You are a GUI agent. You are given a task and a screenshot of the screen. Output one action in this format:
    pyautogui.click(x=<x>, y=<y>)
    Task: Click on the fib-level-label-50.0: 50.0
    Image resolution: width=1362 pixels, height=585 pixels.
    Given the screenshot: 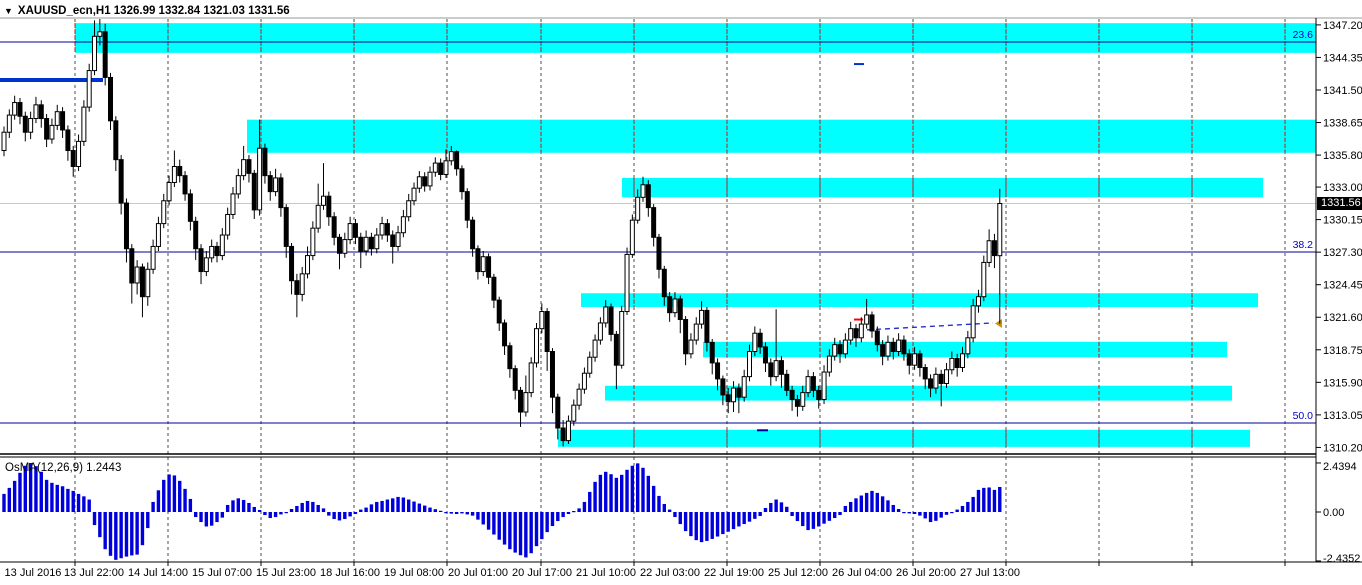 What is the action you would take?
    pyautogui.click(x=1303, y=416)
    